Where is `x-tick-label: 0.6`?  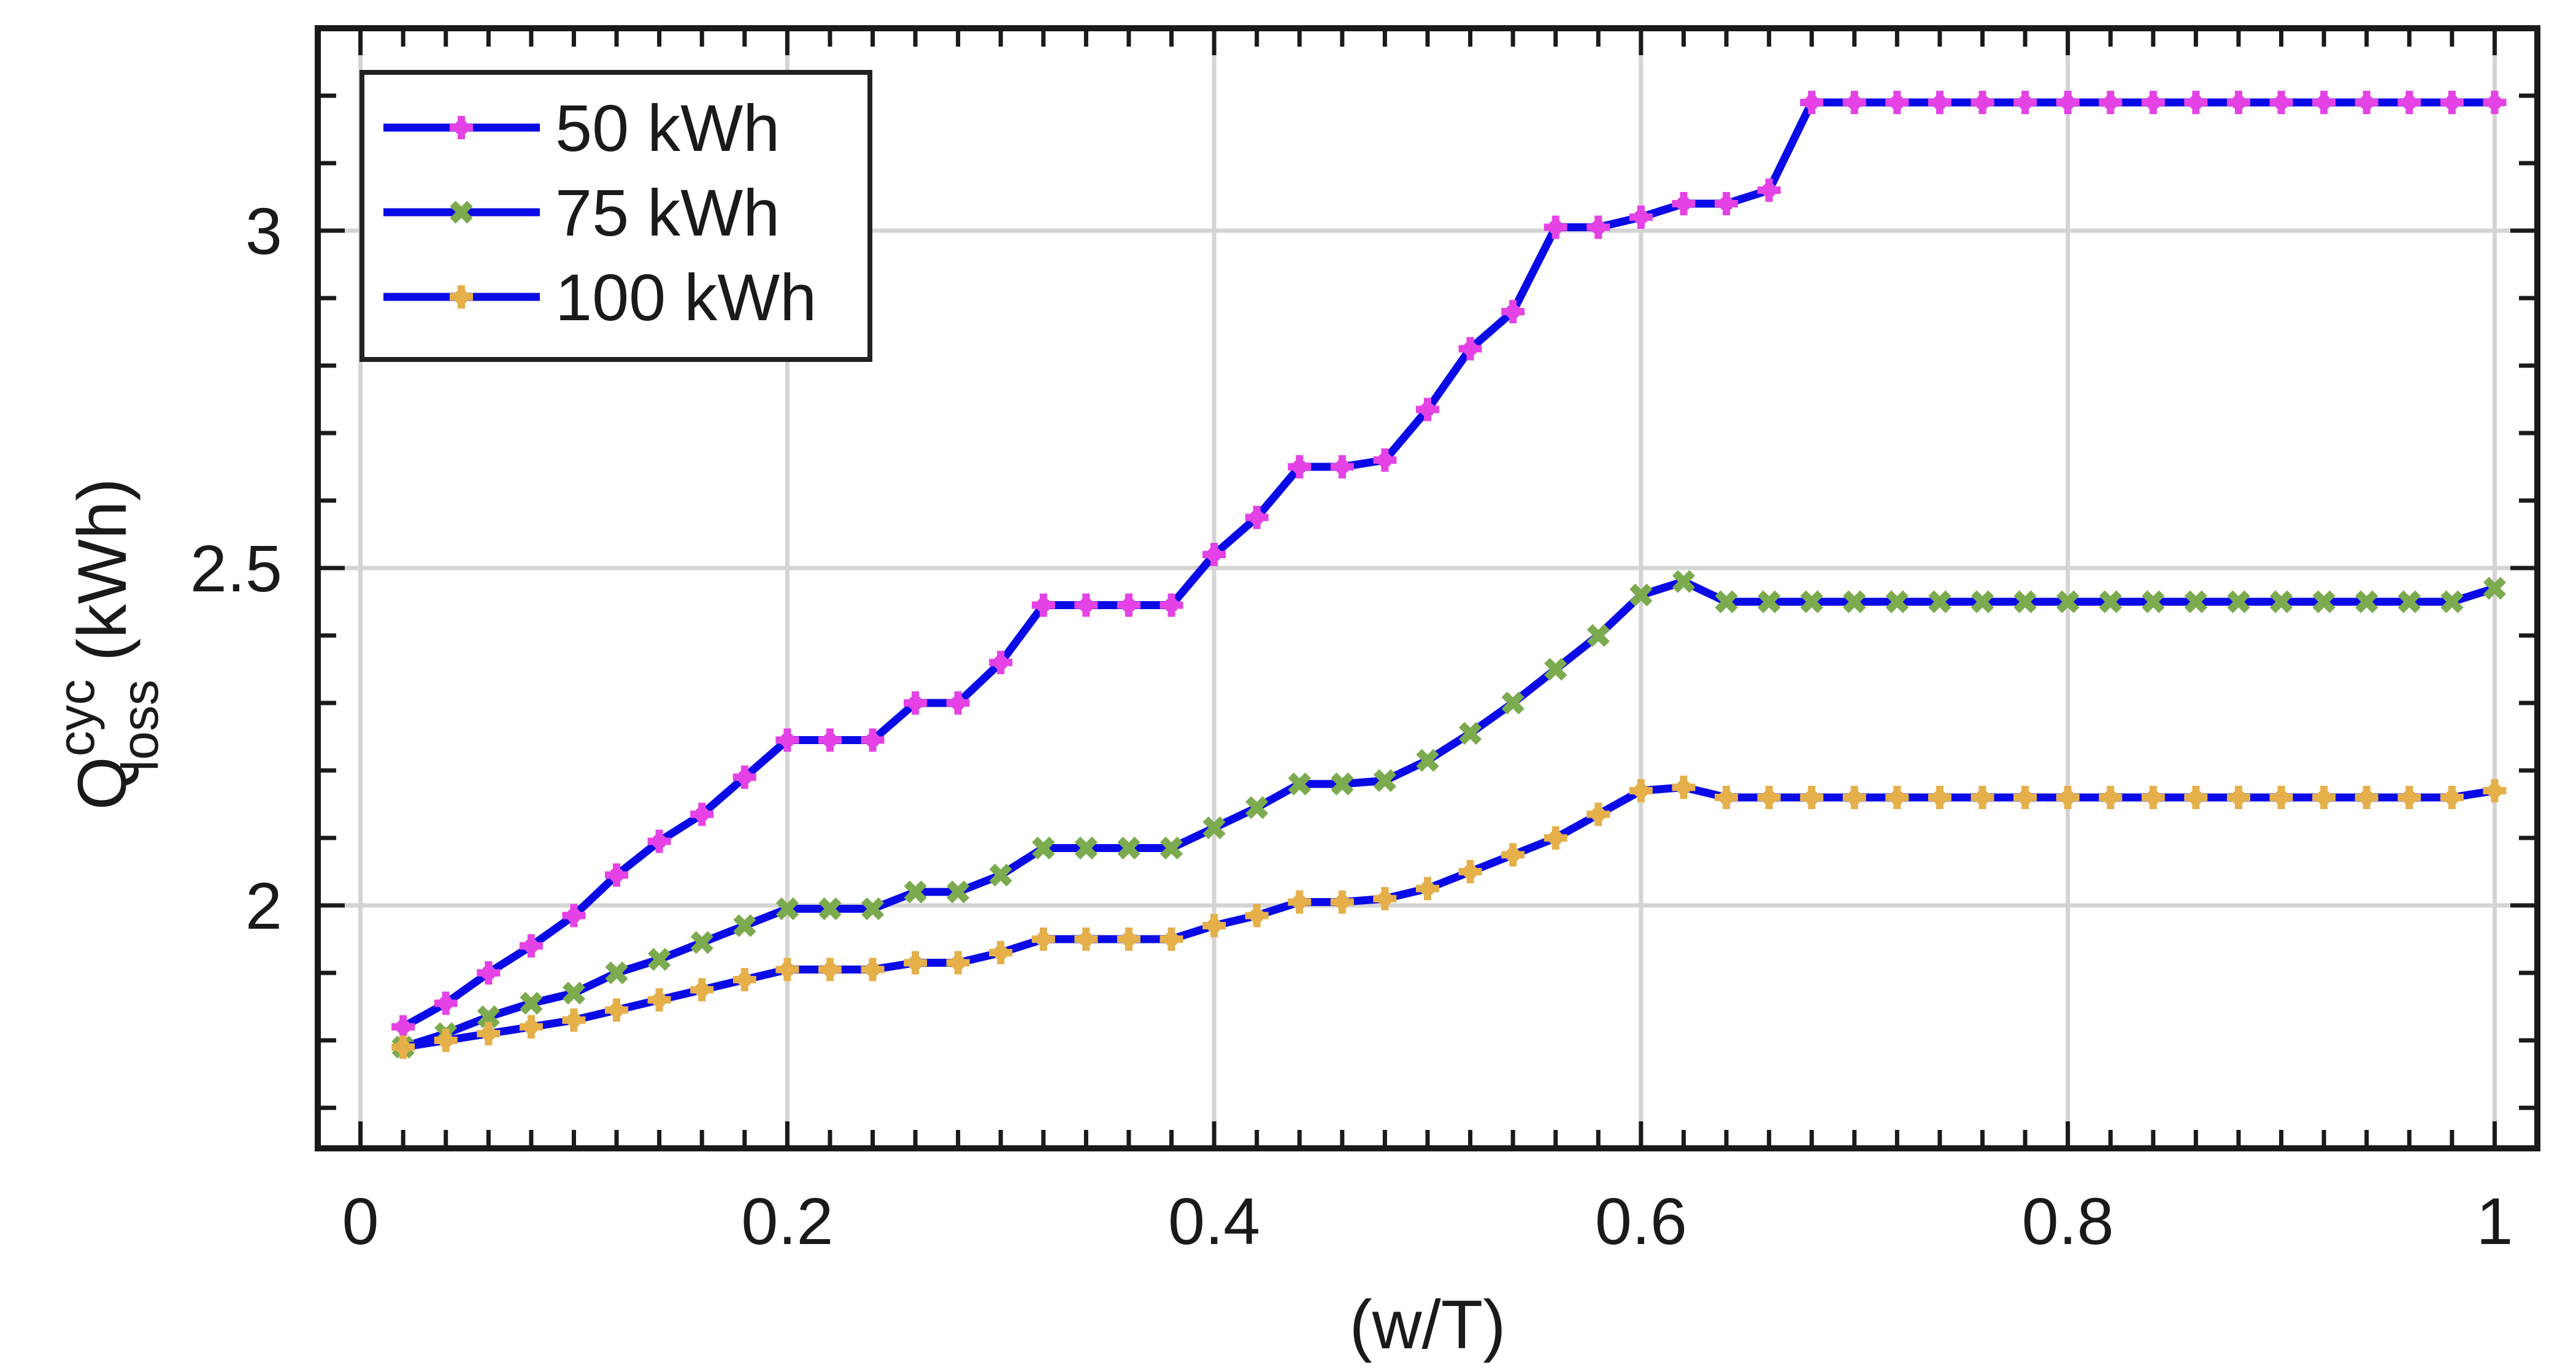 x-tick-label: 0.6 is located at coordinates (1641, 1221).